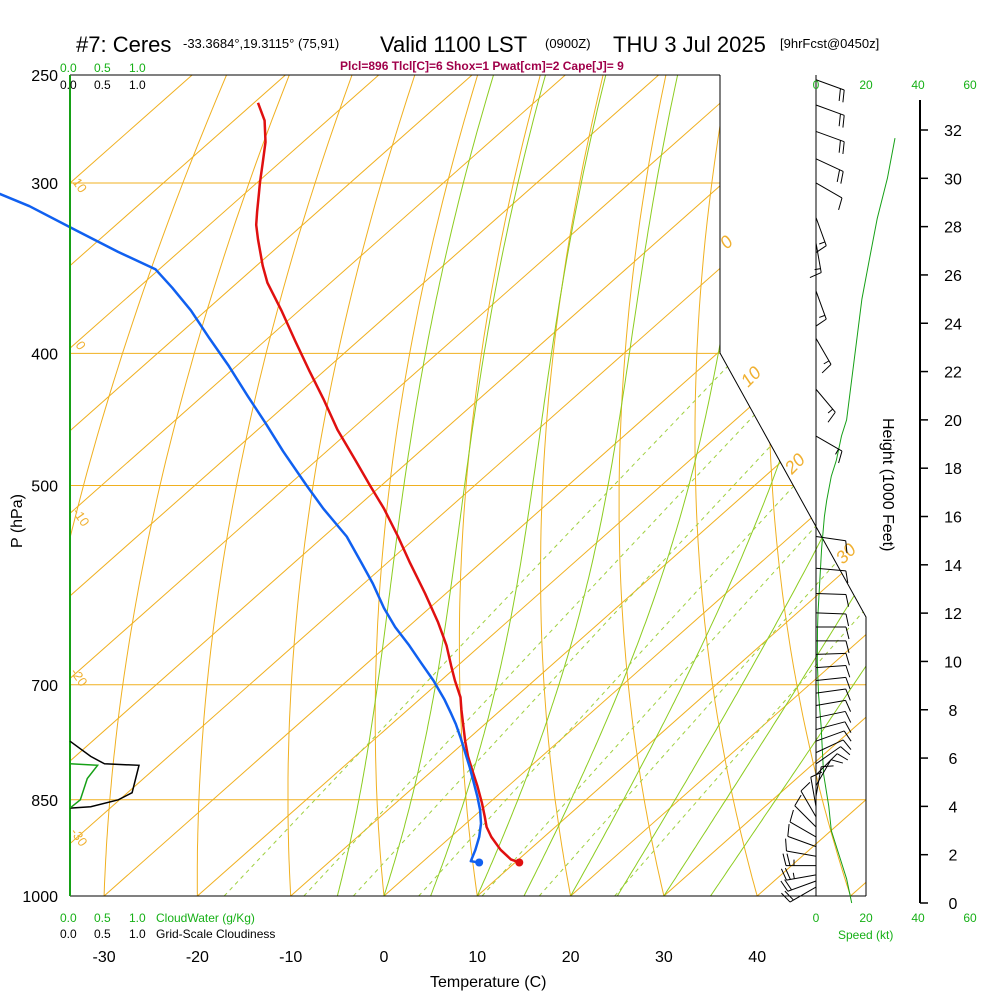 This screenshot has height=1000, width=1000. What do you see at coordinates (17, 521) in the screenshot?
I see `y-axis-title: P (hPa)` at bounding box center [17, 521].